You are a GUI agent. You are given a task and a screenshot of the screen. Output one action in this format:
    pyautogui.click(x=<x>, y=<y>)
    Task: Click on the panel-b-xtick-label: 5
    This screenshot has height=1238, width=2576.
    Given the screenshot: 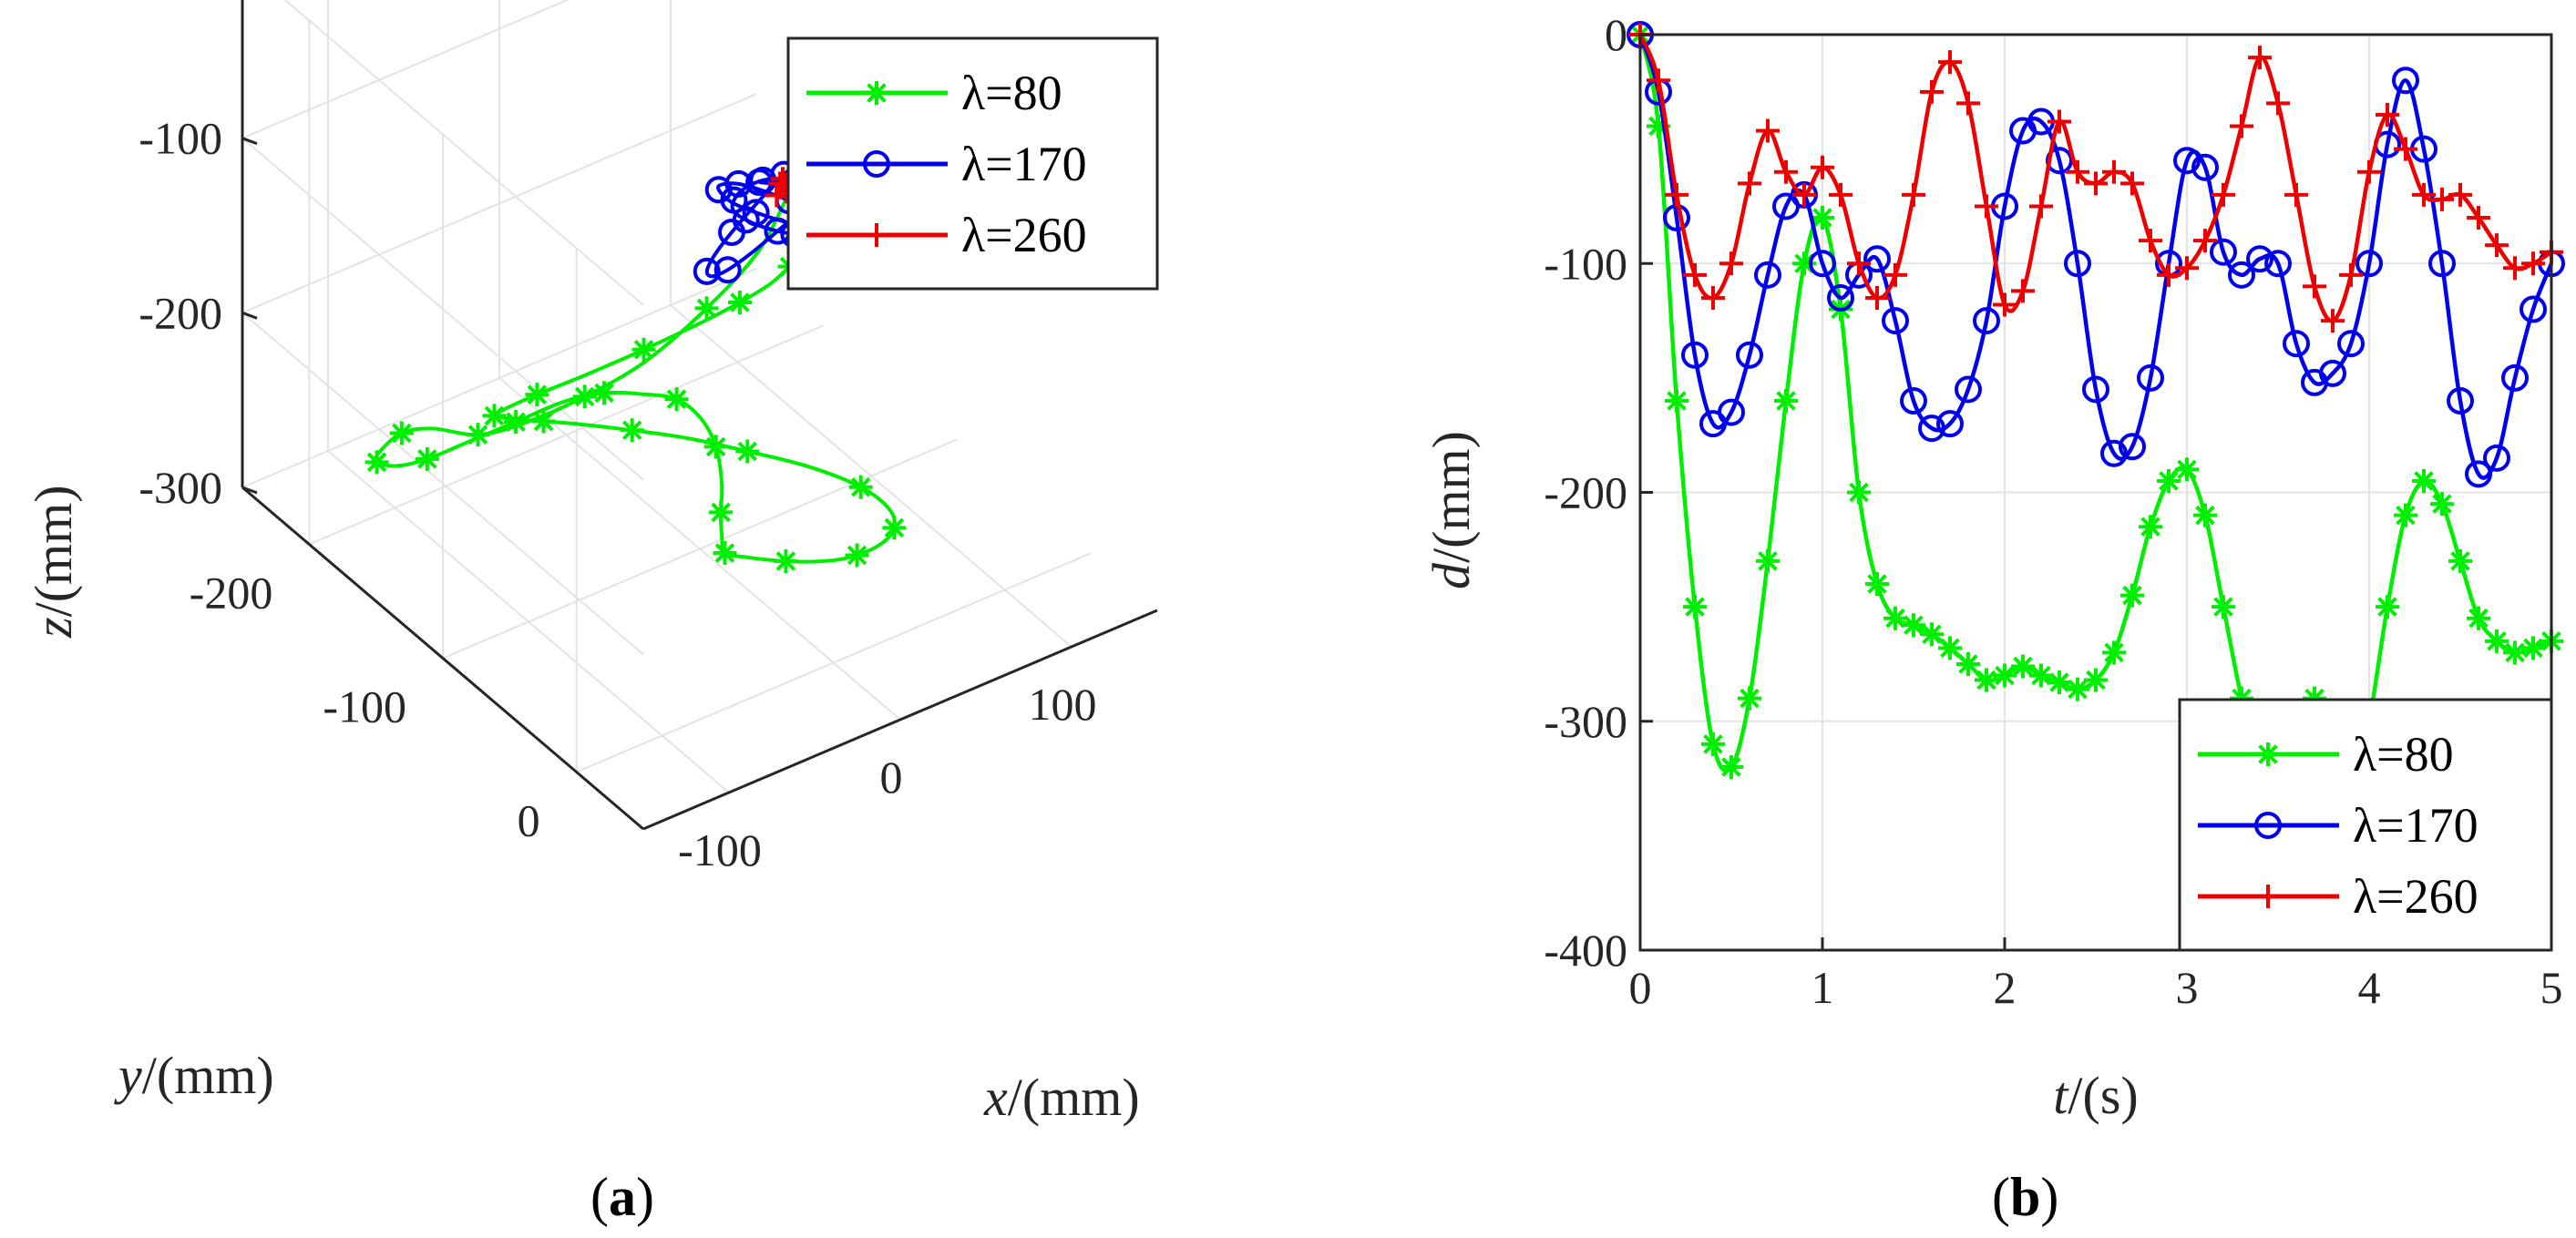 What is the action you would take?
    pyautogui.click(x=2551, y=987)
    